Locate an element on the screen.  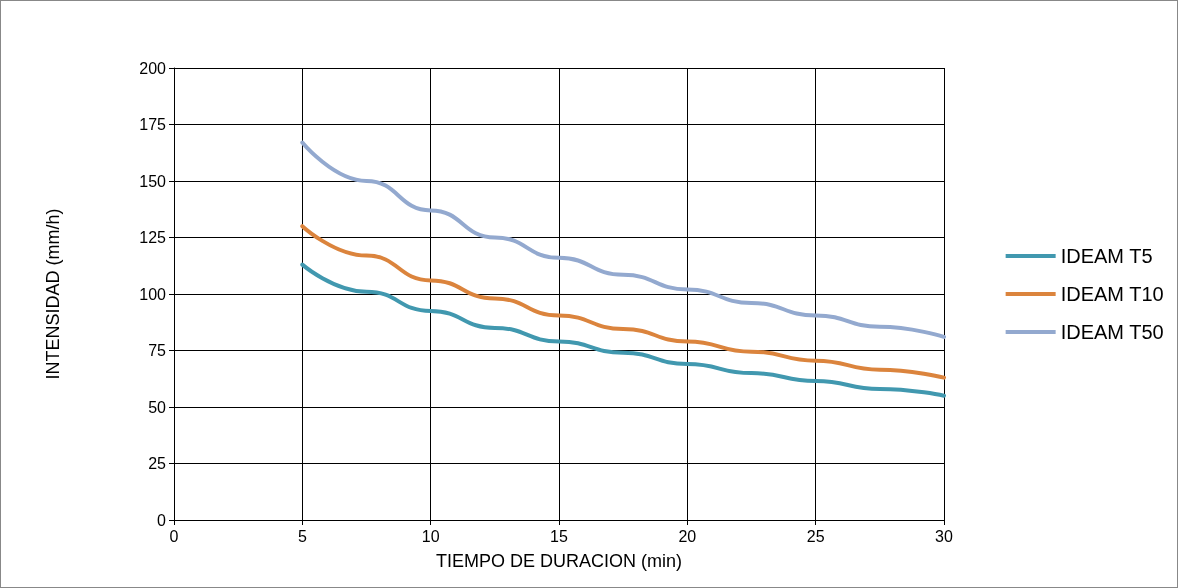
x-tick-label: 0 is located at coordinates (174, 536).